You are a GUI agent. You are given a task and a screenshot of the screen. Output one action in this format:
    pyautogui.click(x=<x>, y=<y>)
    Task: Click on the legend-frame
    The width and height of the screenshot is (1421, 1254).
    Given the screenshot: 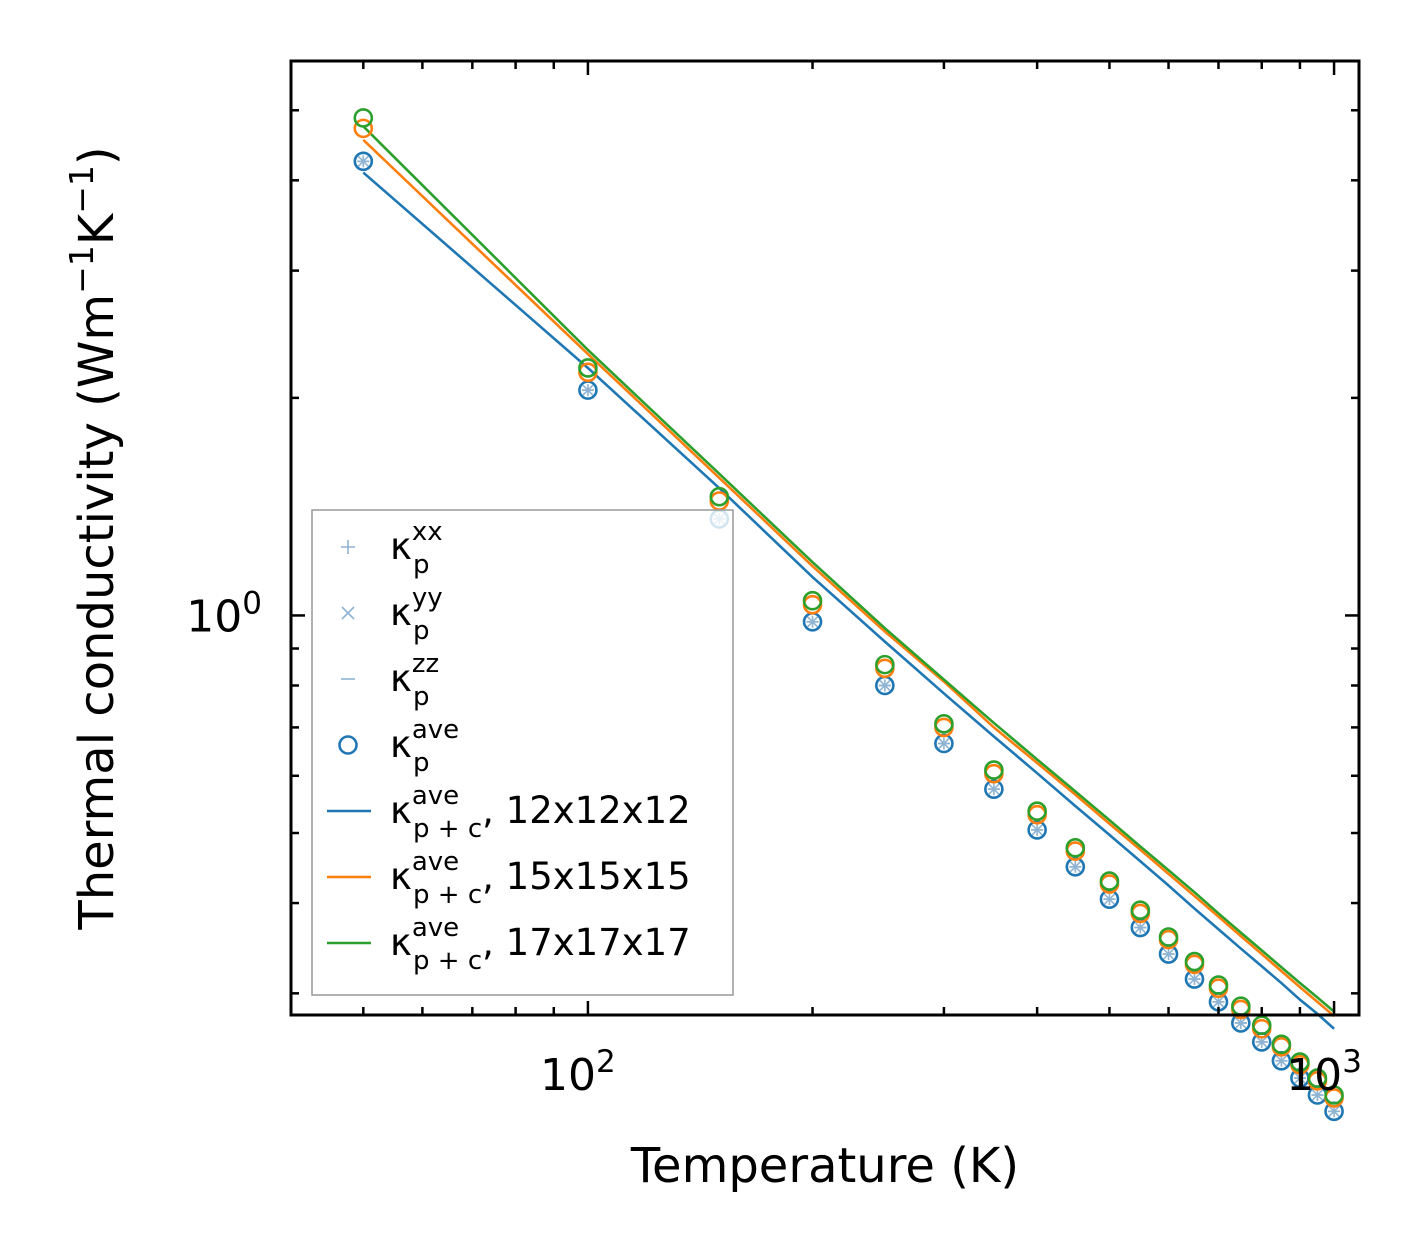 What is the action you would take?
    pyautogui.click(x=522, y=752)
    